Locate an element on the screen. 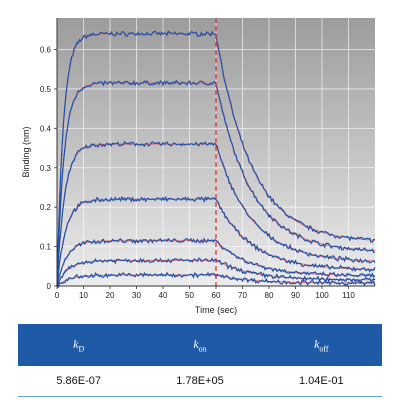  x-axis-title: Time (sec) is located at coordinates (216, 310).